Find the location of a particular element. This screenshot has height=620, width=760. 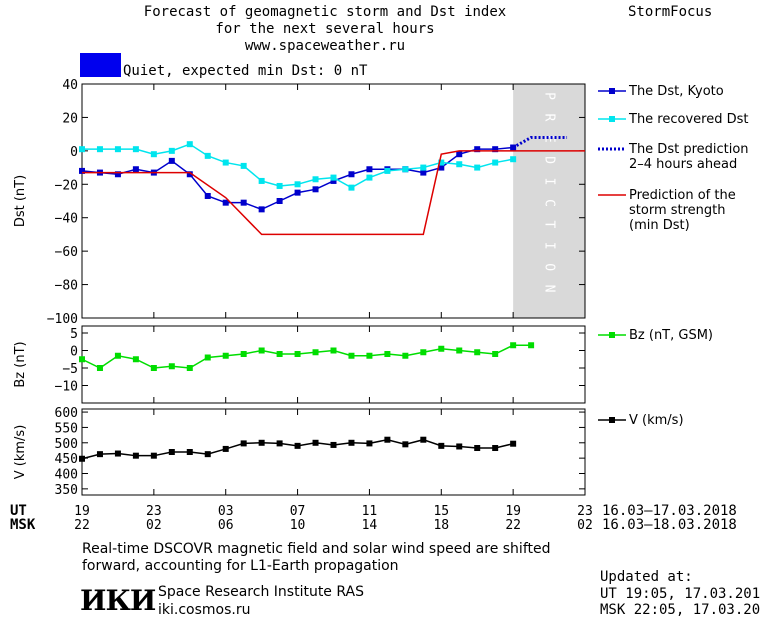

chart-title-line2: for the next several hours is located at coordinates (325, 29).